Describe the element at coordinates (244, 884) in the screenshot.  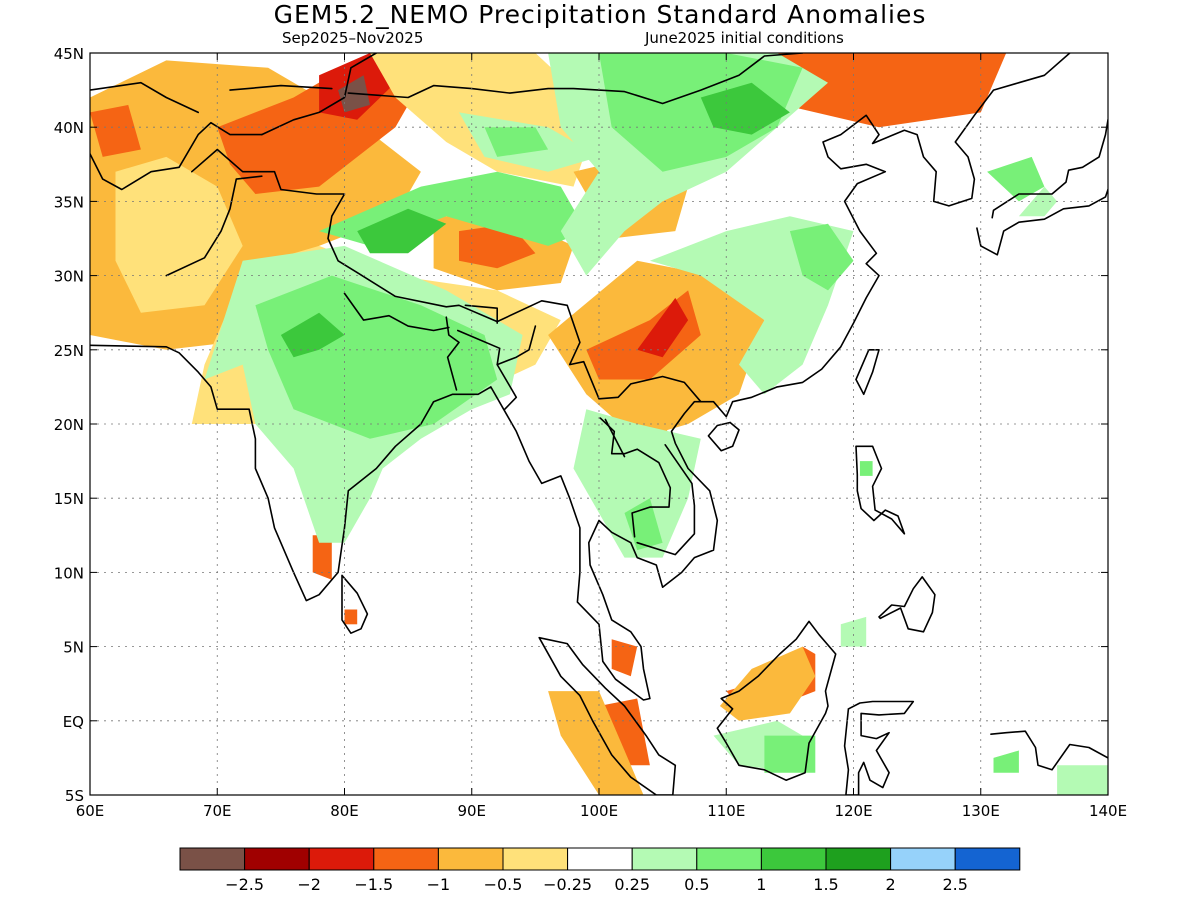
I see `colorbar-label: −2.5` at that location.